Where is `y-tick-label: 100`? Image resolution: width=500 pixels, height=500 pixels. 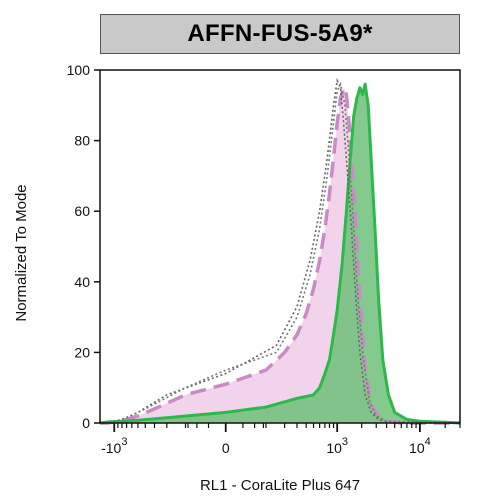 y-tick-label: 100 is located at coordinates (79, 70).